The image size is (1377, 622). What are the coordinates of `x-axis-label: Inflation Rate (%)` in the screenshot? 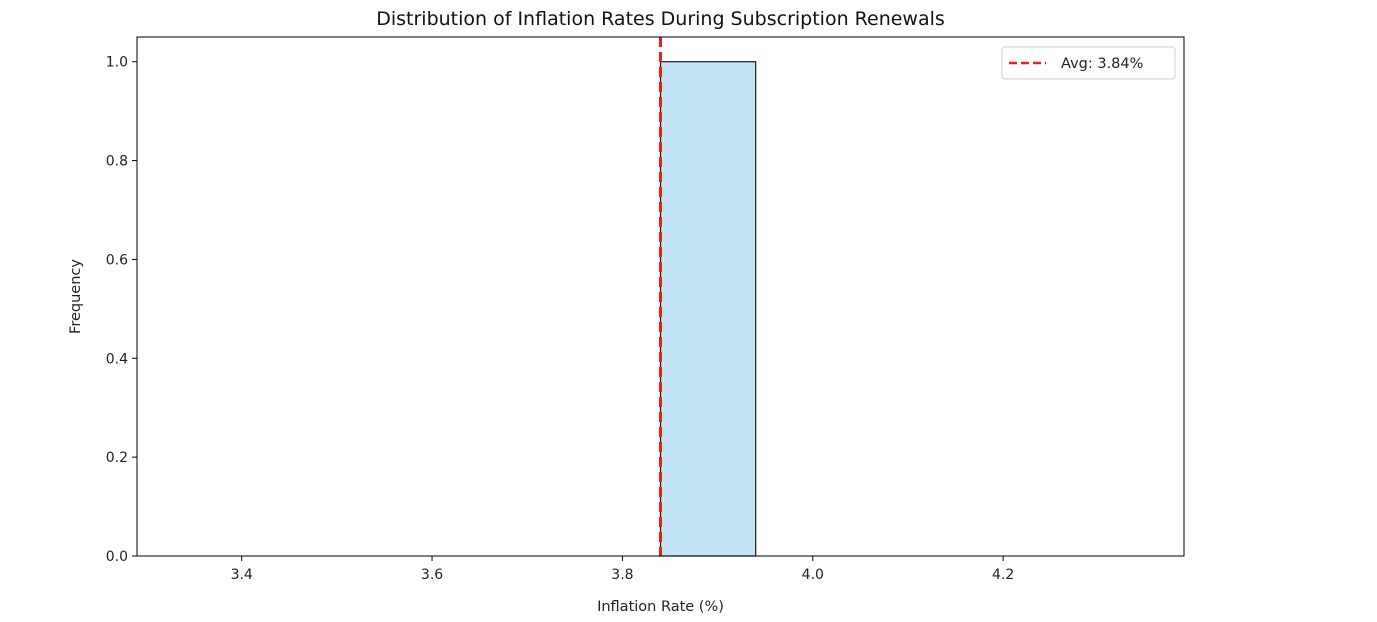 It's located at (660, 607).